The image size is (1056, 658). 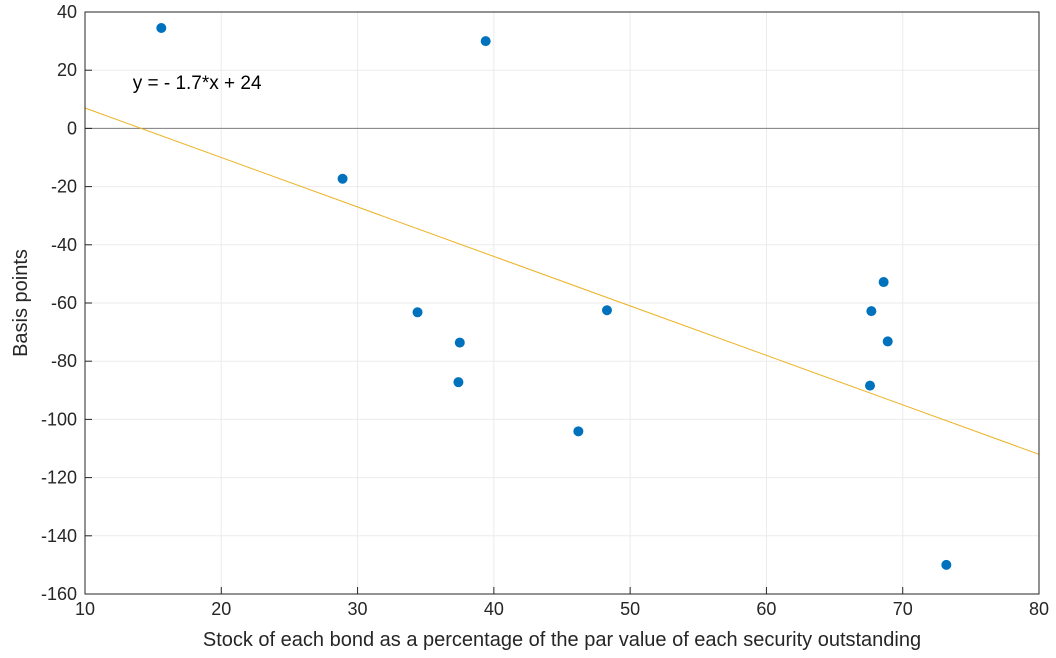 I want to click on y-tick-label: -160, so click(x=59, y=594).